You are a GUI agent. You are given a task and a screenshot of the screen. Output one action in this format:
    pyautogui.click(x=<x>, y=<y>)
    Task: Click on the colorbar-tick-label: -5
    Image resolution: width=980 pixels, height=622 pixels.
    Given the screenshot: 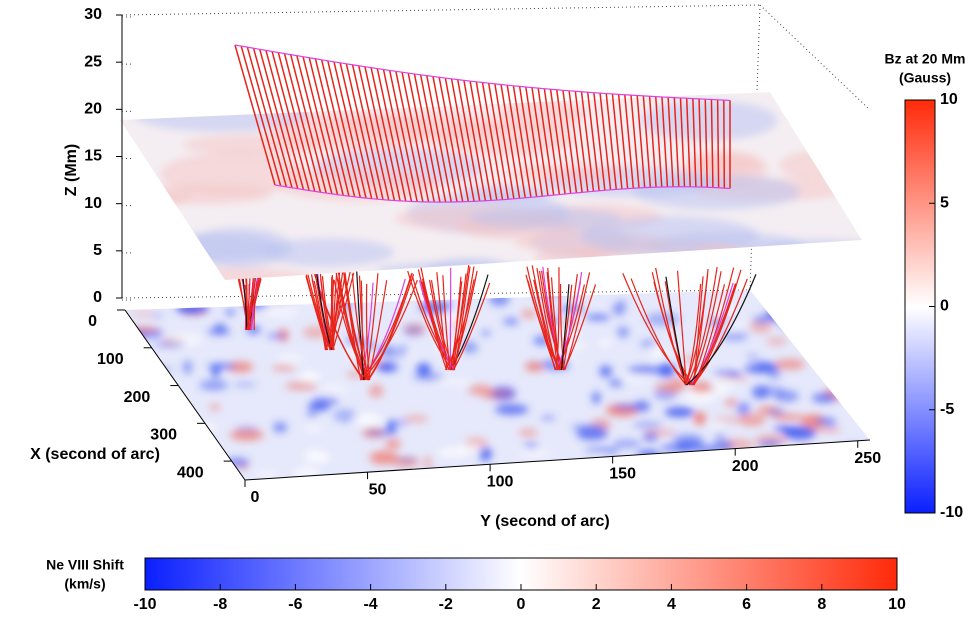 What is the action you would take?
    pyautogui.click(x=947, y=409)
    